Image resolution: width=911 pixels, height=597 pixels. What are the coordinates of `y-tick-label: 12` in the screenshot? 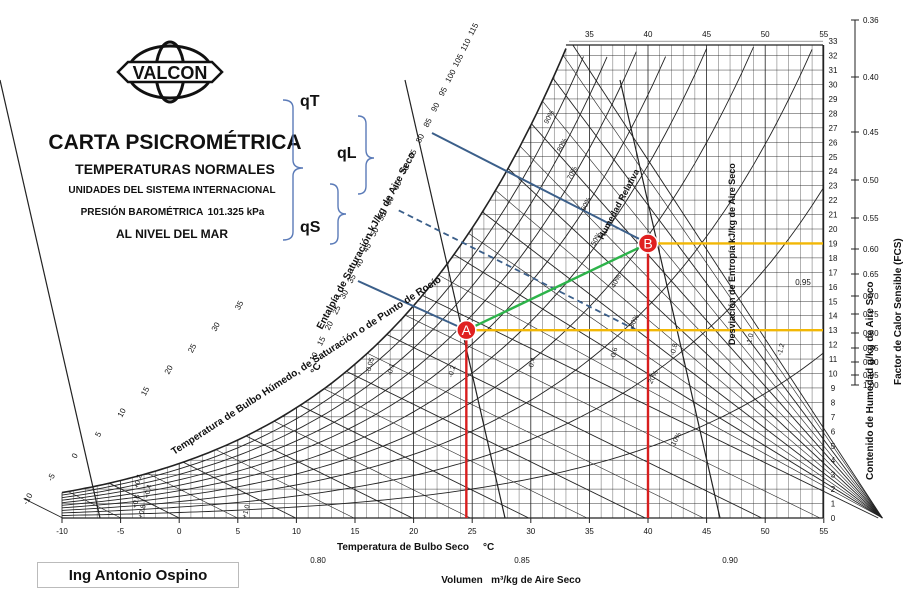 It's located at (833, 345).